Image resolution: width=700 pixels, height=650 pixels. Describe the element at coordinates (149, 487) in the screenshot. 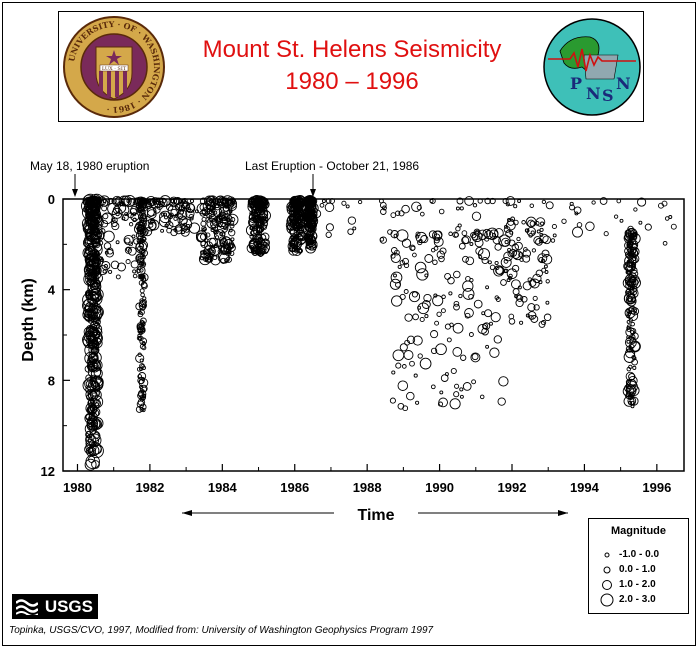

I see `x-tick-label: 1982` at that location.